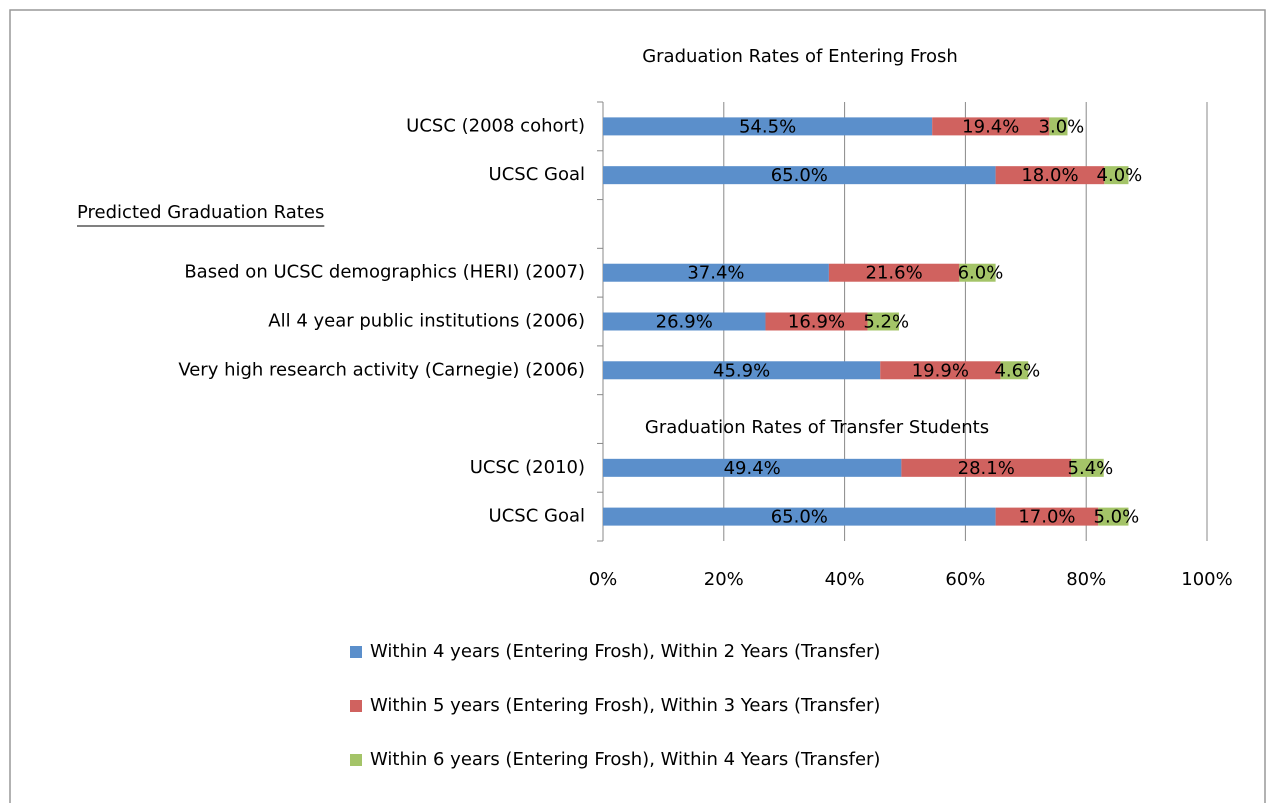  I want to click on x-tick-label: 100%, so click(1206, 579).